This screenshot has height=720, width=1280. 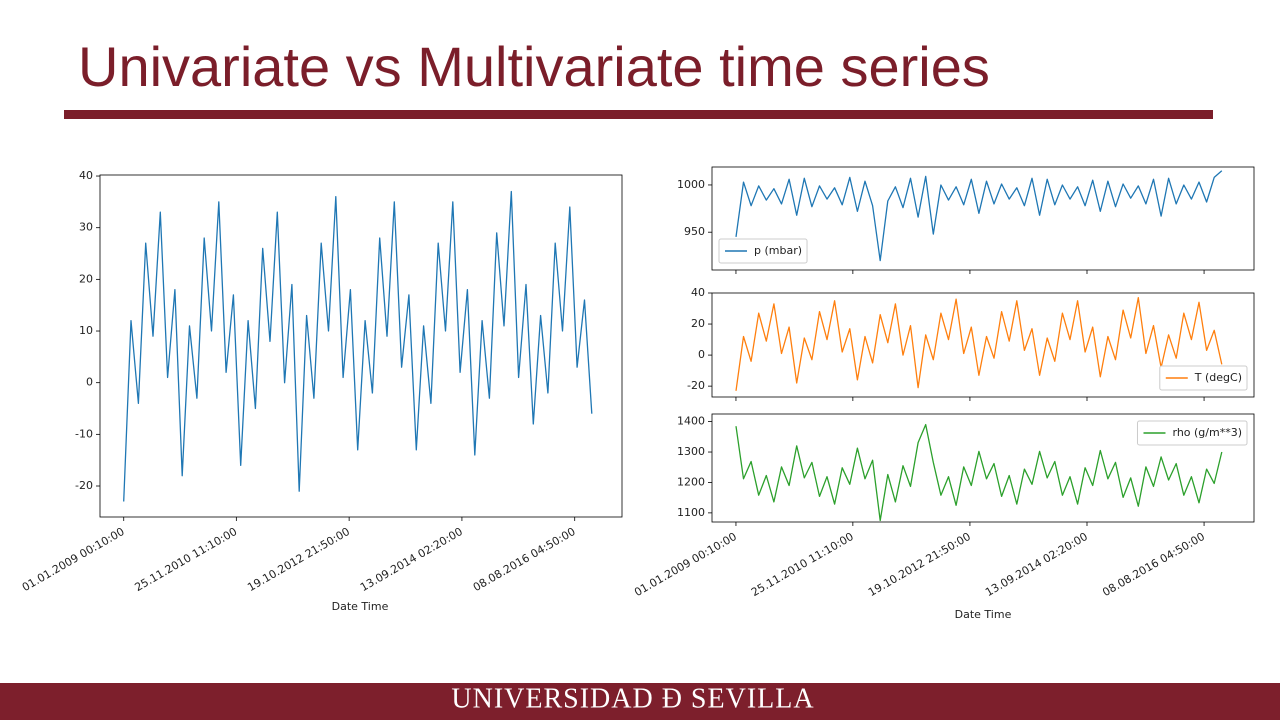 I want to click on y-tick-label: 950, so click(x=694, y=231).